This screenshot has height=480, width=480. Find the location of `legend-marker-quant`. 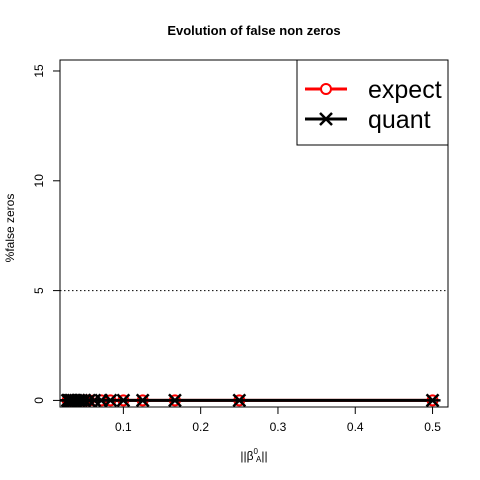

legend-marker-quant is located at coordinates (326, 119).